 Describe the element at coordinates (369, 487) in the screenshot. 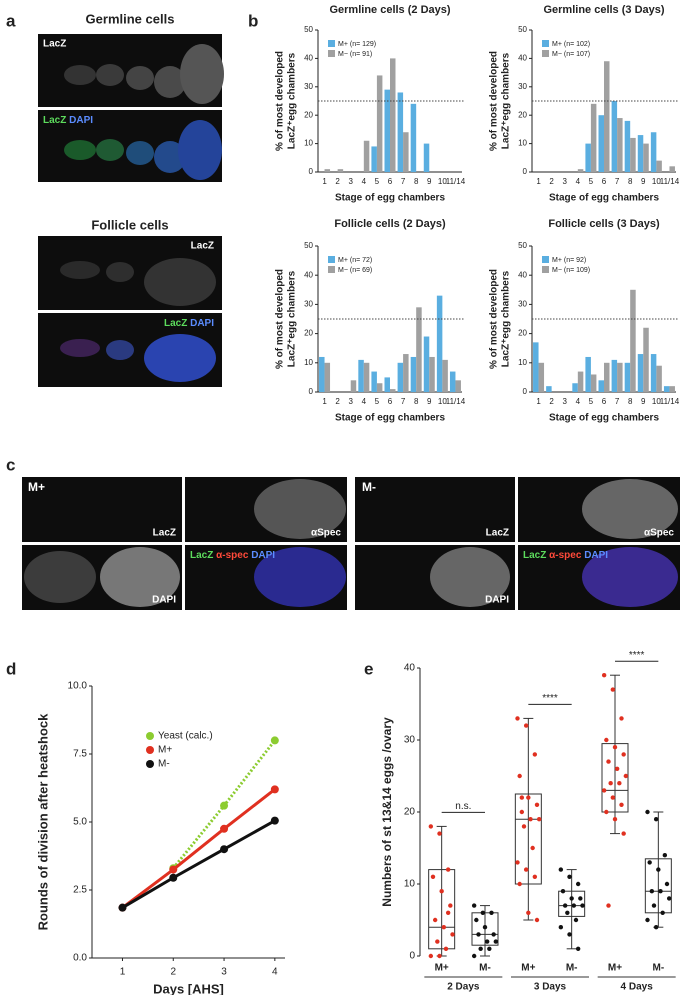

I see `condition-label: M-` at that location.